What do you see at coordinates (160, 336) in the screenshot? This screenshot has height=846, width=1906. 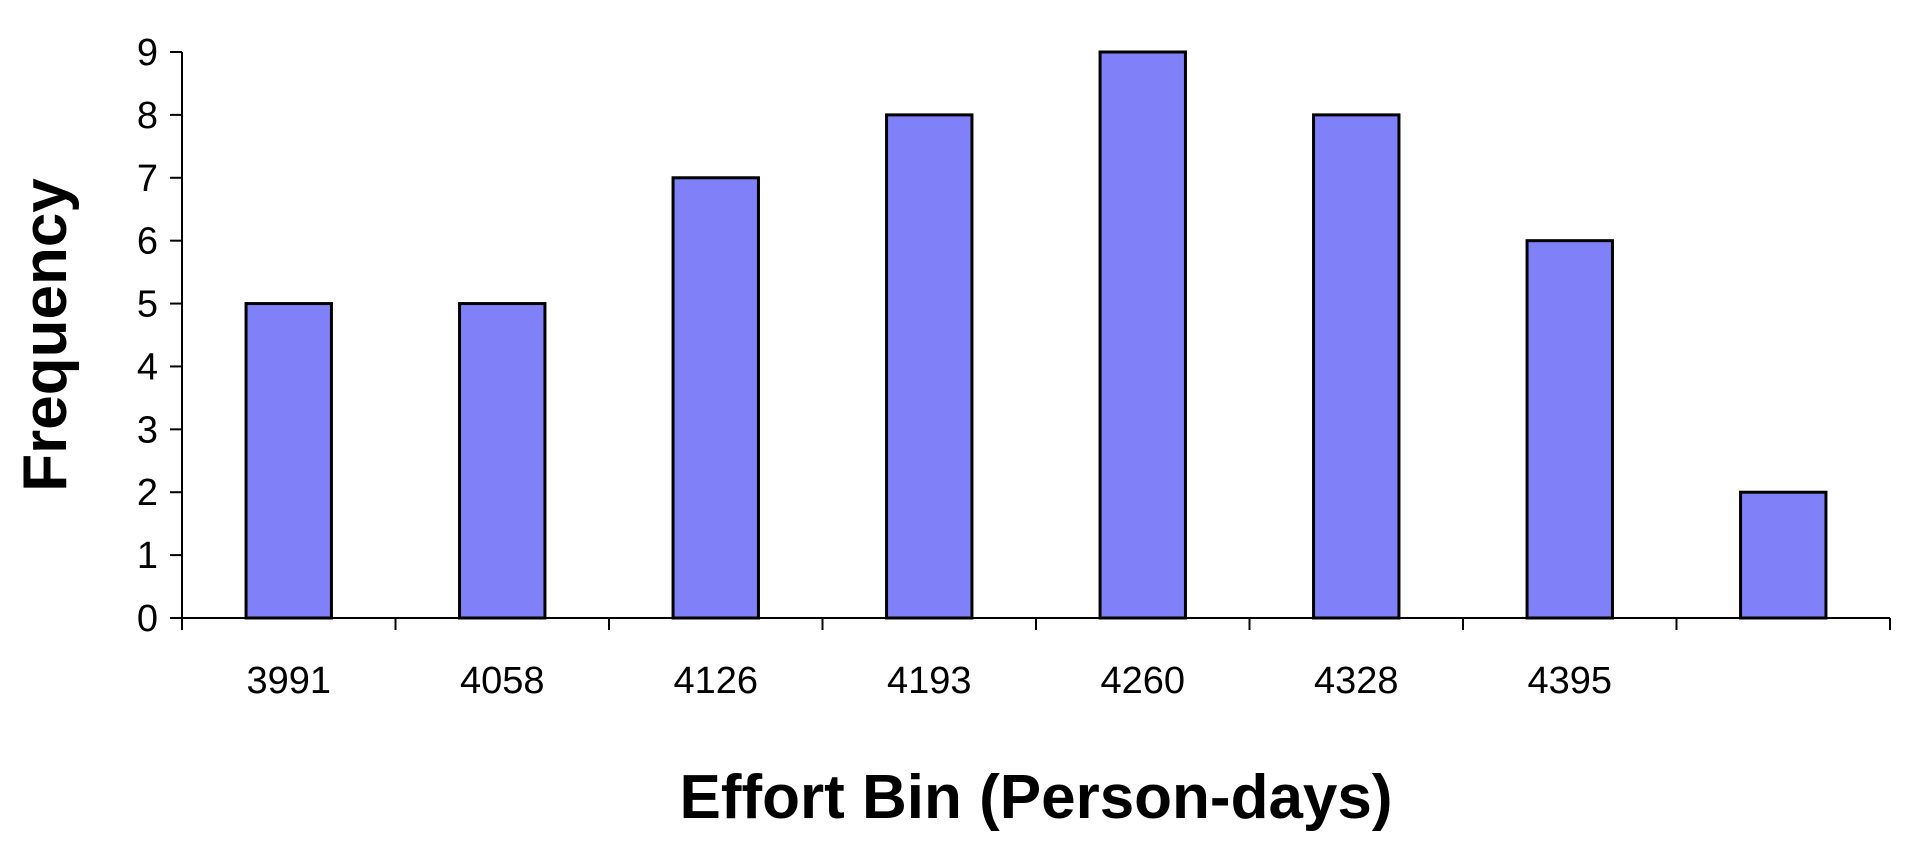 I see `y-axis: 0 1 2 3 4 5 6 7 8 9` at bounding box center [160, 336].